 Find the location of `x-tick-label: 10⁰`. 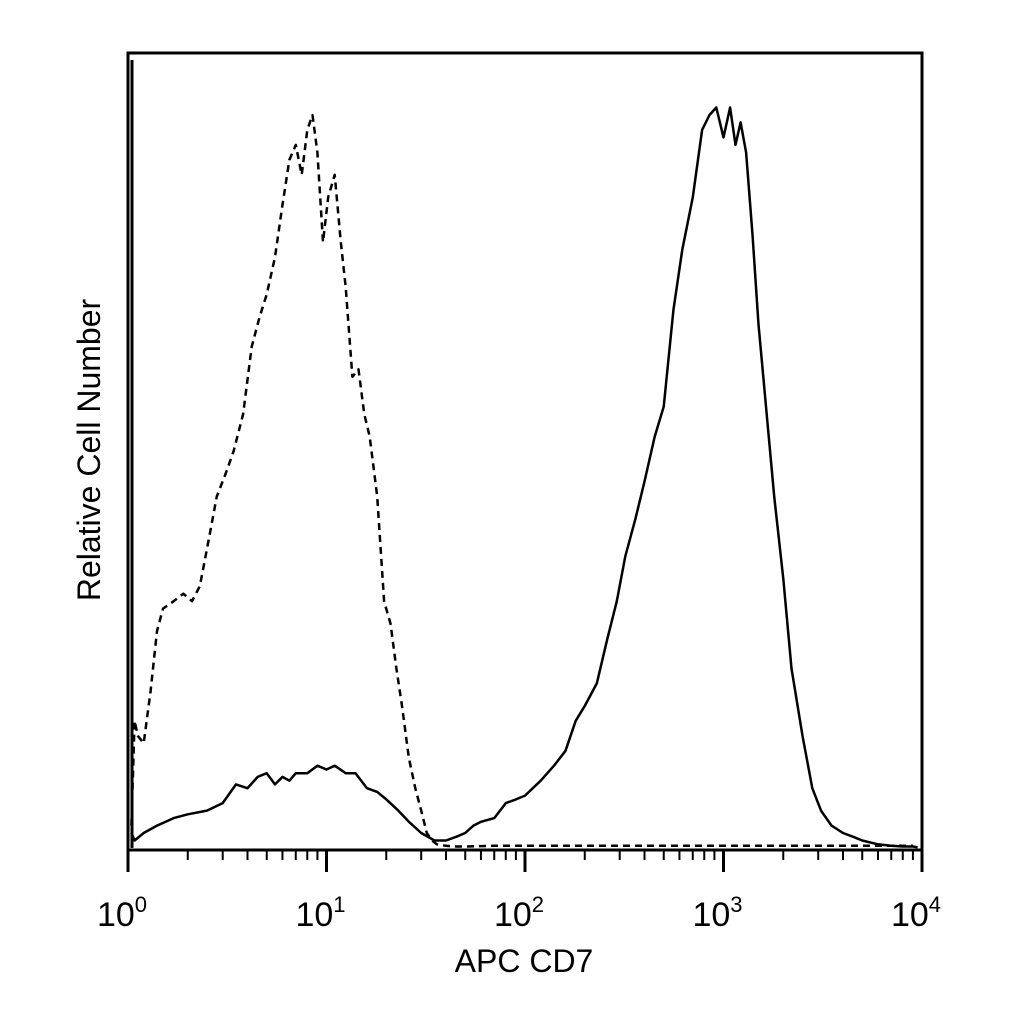

x-tick-label: 10⁰ is located at coordinates (122, 913).